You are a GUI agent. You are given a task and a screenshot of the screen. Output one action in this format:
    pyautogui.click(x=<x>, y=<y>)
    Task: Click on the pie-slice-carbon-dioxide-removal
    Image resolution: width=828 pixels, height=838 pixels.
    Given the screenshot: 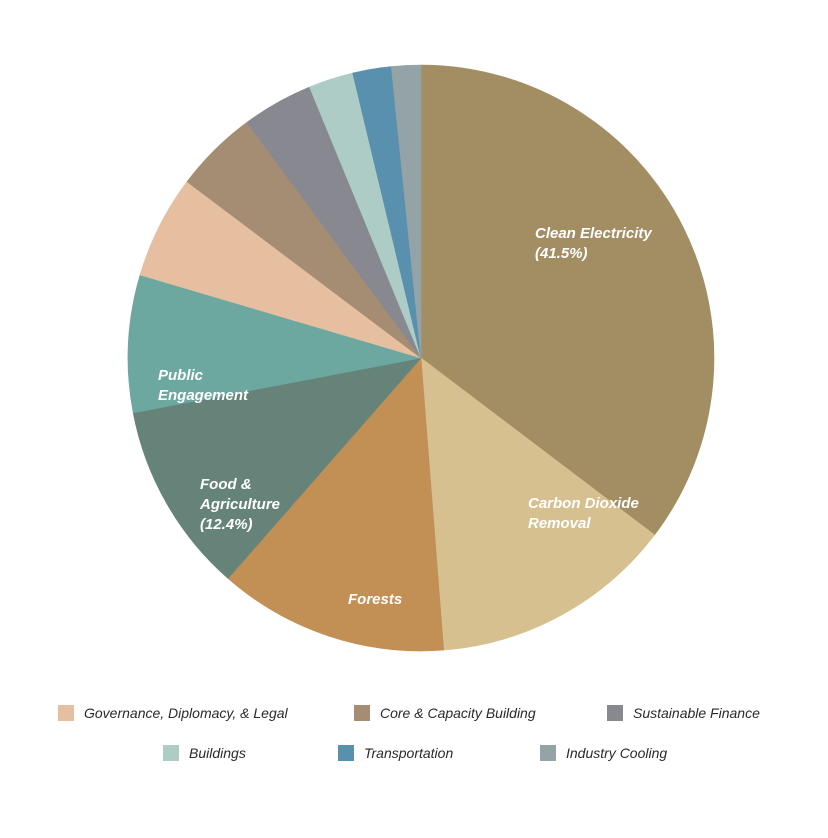 What is the action you would take?
    pyautogui.click(x=537, y=504)
    